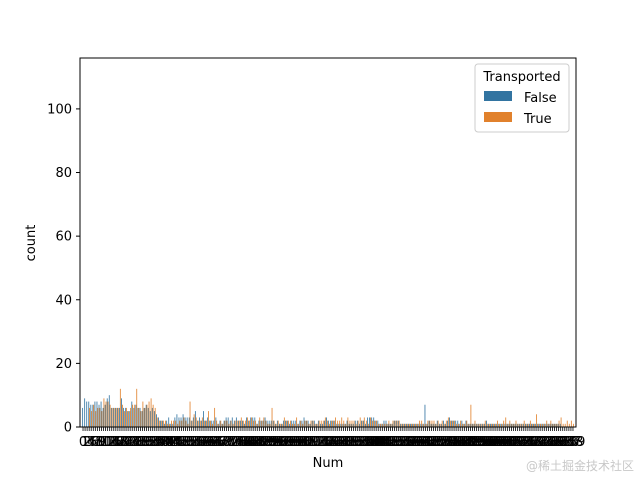 The width and height of the screenshot is (640, 480). I want to click on x-tick-label: 176, so click(443, 442).